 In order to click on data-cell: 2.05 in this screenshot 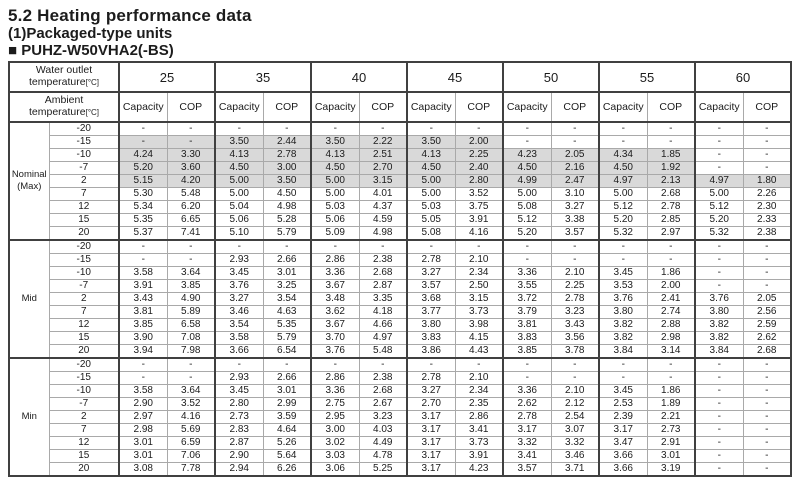, I will do `click(575, 155)`.